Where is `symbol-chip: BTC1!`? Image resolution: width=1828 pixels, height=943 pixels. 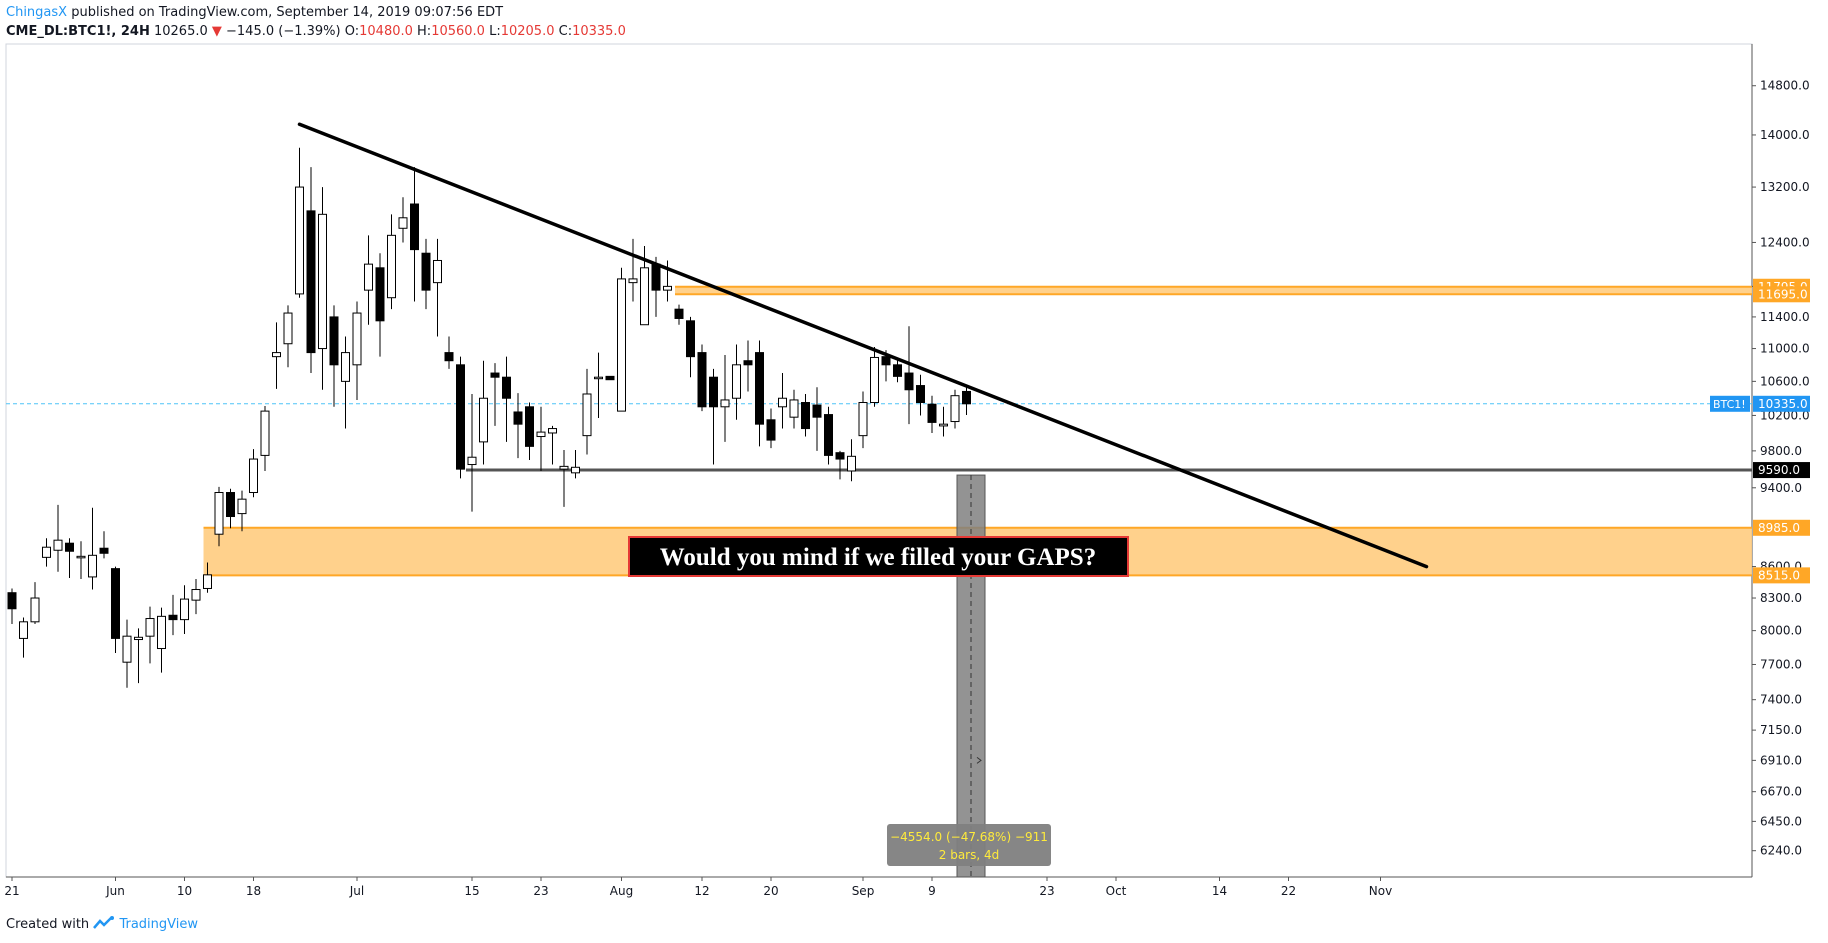 symbol-chip: BTC1! is located at coordinates (1730, 403).